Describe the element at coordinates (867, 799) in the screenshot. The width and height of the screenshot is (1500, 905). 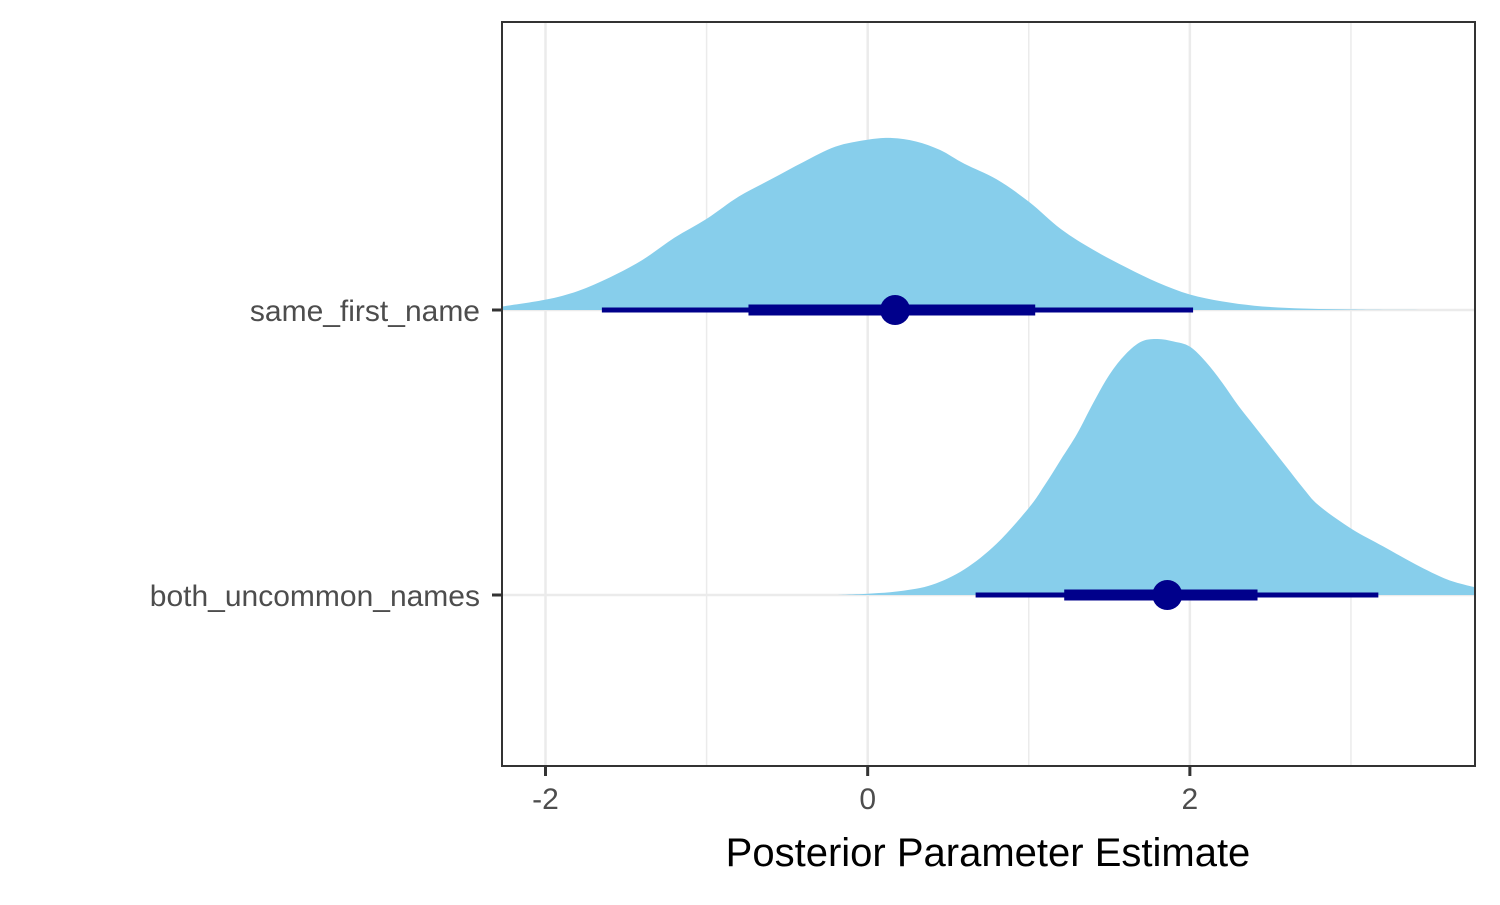
I see `x-tick-label: 0` at that location.